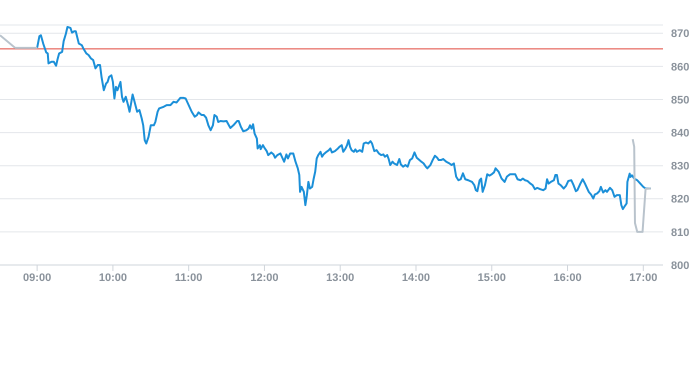 The image size is (693, 365). Describe the element at coordinates (567, 278) in the screenshot. I see `x-tick-label: 16:00` at that location.